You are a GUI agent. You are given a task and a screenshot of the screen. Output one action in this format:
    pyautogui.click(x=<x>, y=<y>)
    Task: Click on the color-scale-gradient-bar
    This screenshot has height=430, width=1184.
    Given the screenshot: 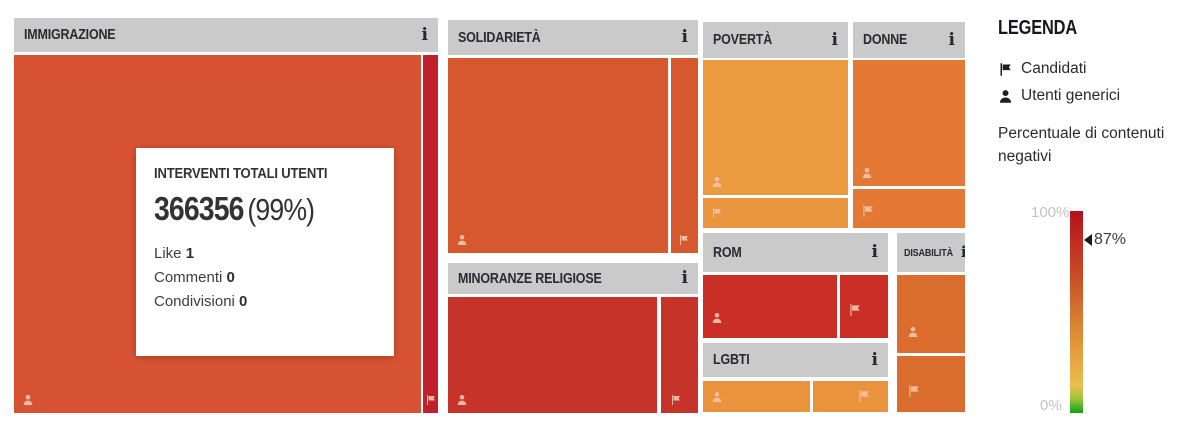 What is the action you would take?
    pyautogui.click(x=1076, y=312)
    